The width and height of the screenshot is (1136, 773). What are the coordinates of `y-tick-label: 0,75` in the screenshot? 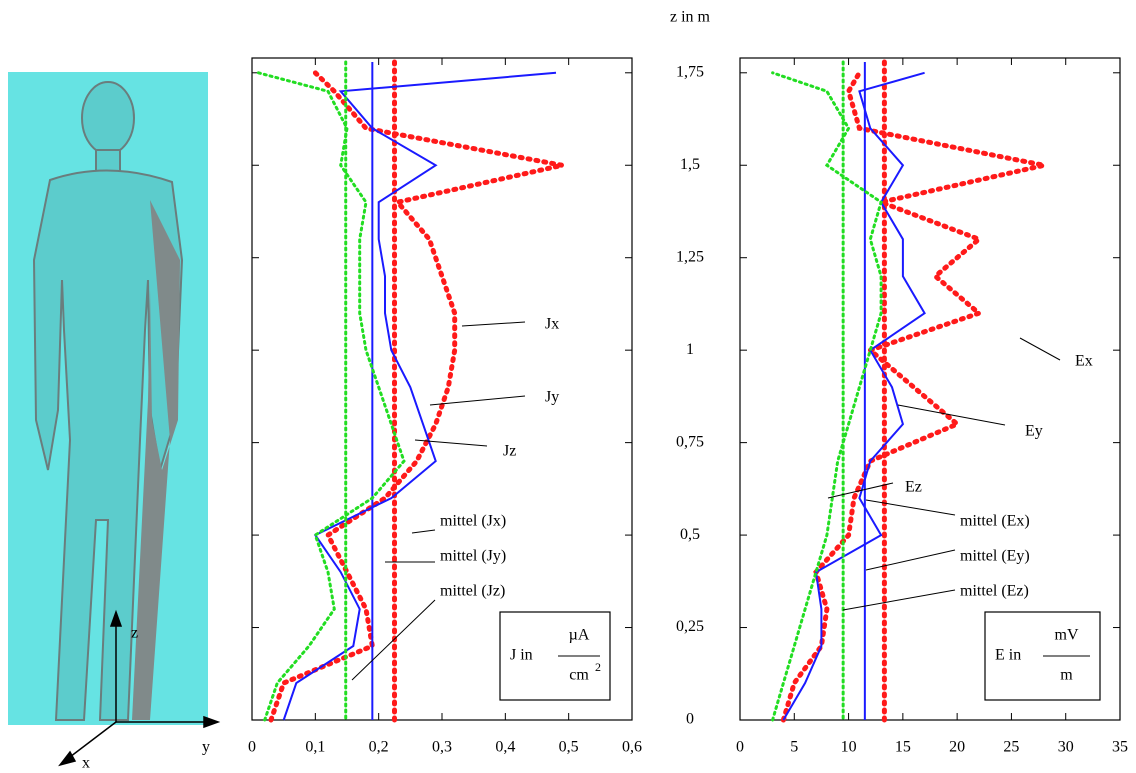 It's located at (690, 441).